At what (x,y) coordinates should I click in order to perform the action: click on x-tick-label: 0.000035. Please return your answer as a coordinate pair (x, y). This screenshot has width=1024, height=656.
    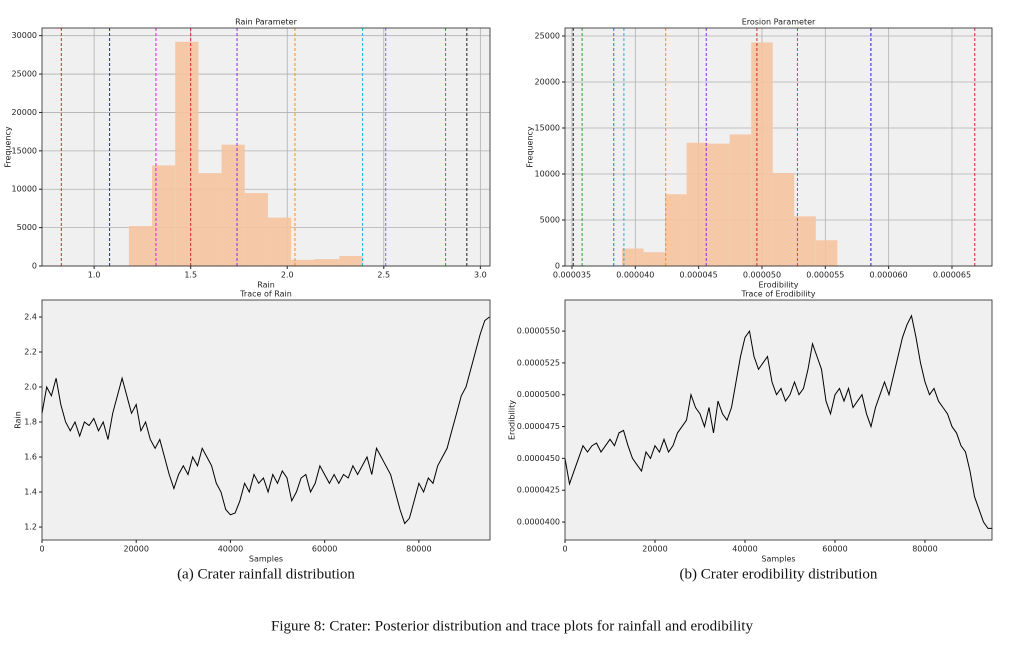
    Looking at the image, I should click on (572, 275).